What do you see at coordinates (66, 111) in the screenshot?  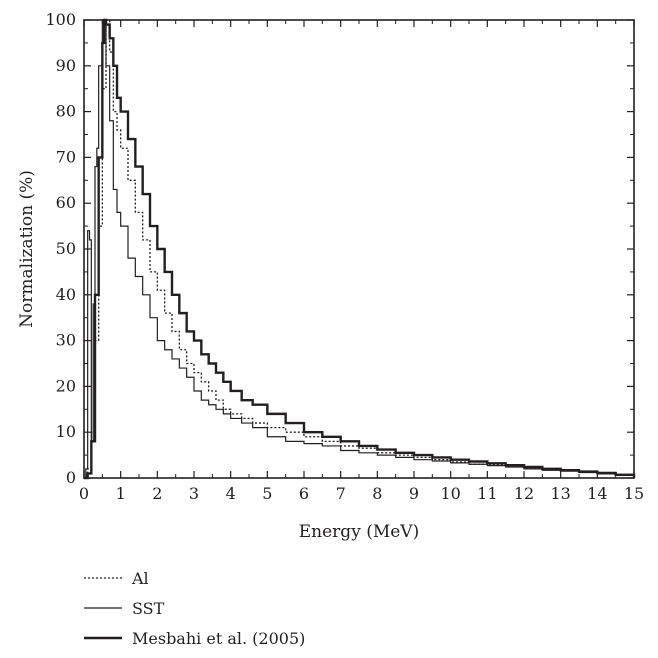 I see `y-tick-label: 80` at bounding box center [66, 111].